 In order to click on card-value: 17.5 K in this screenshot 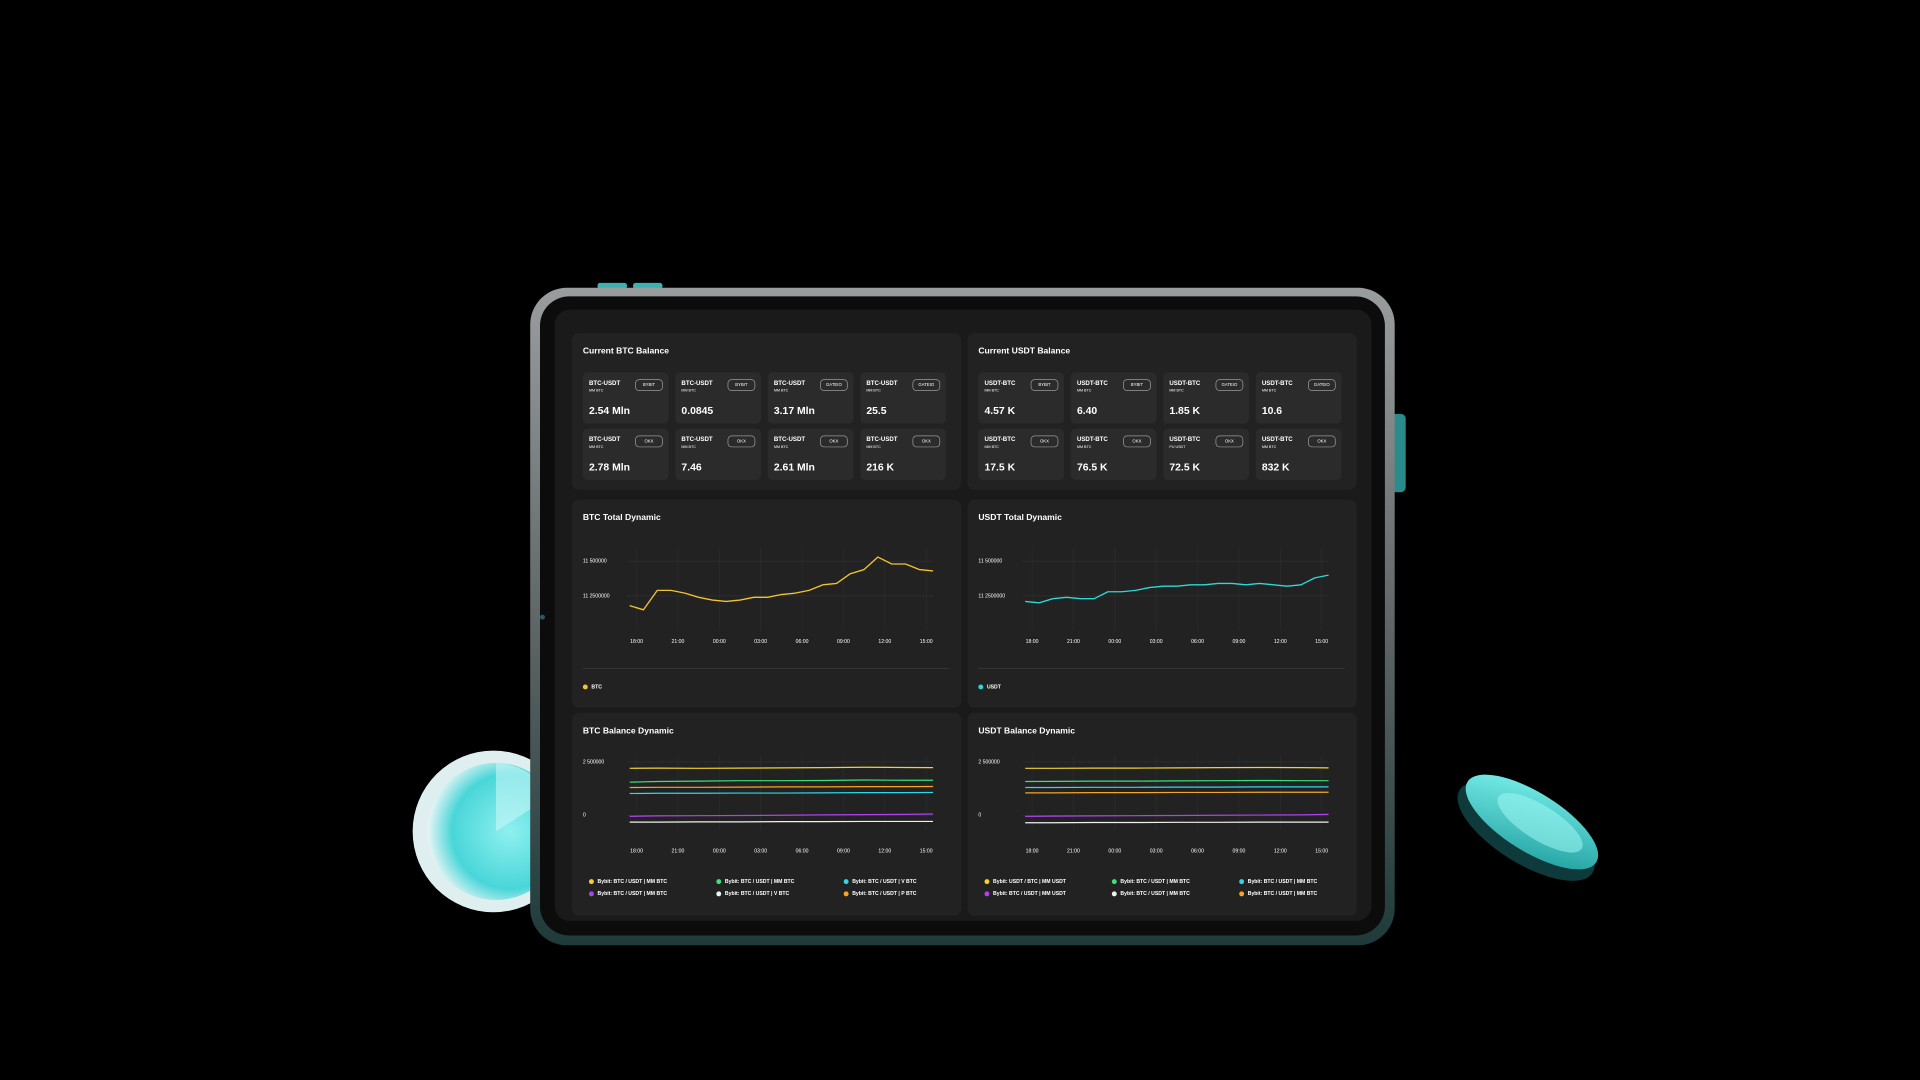, I will do `click(999, 468)`.